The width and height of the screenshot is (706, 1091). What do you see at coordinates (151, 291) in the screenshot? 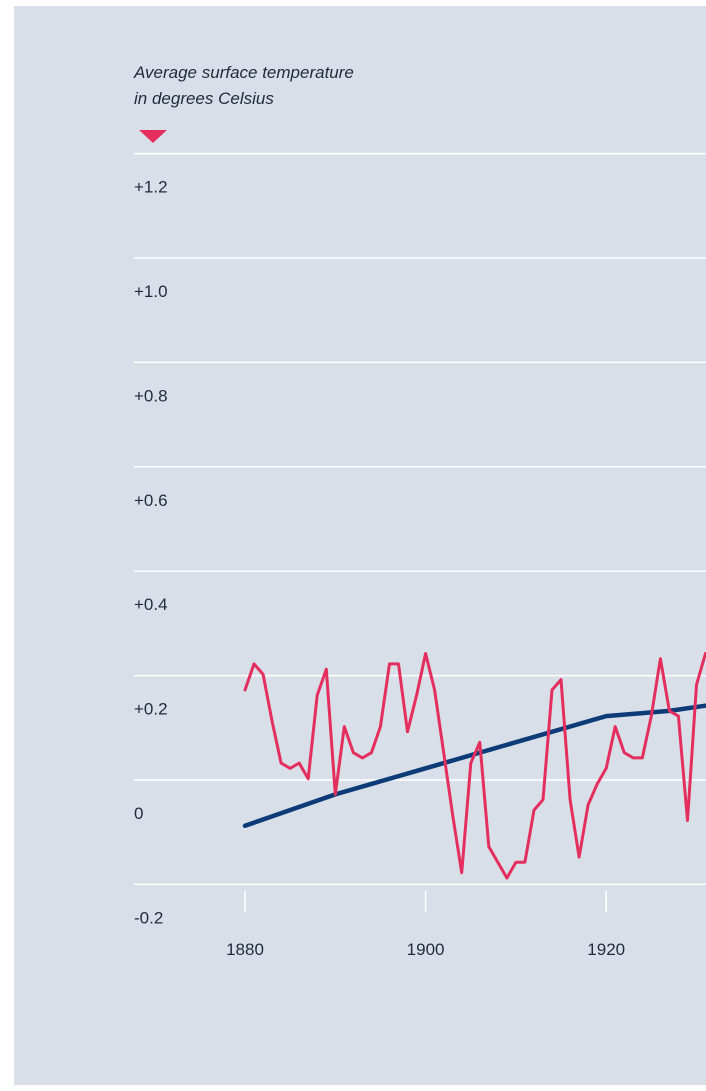
I see `y-tick-label: +1.0` at bounding box center [151, 291].